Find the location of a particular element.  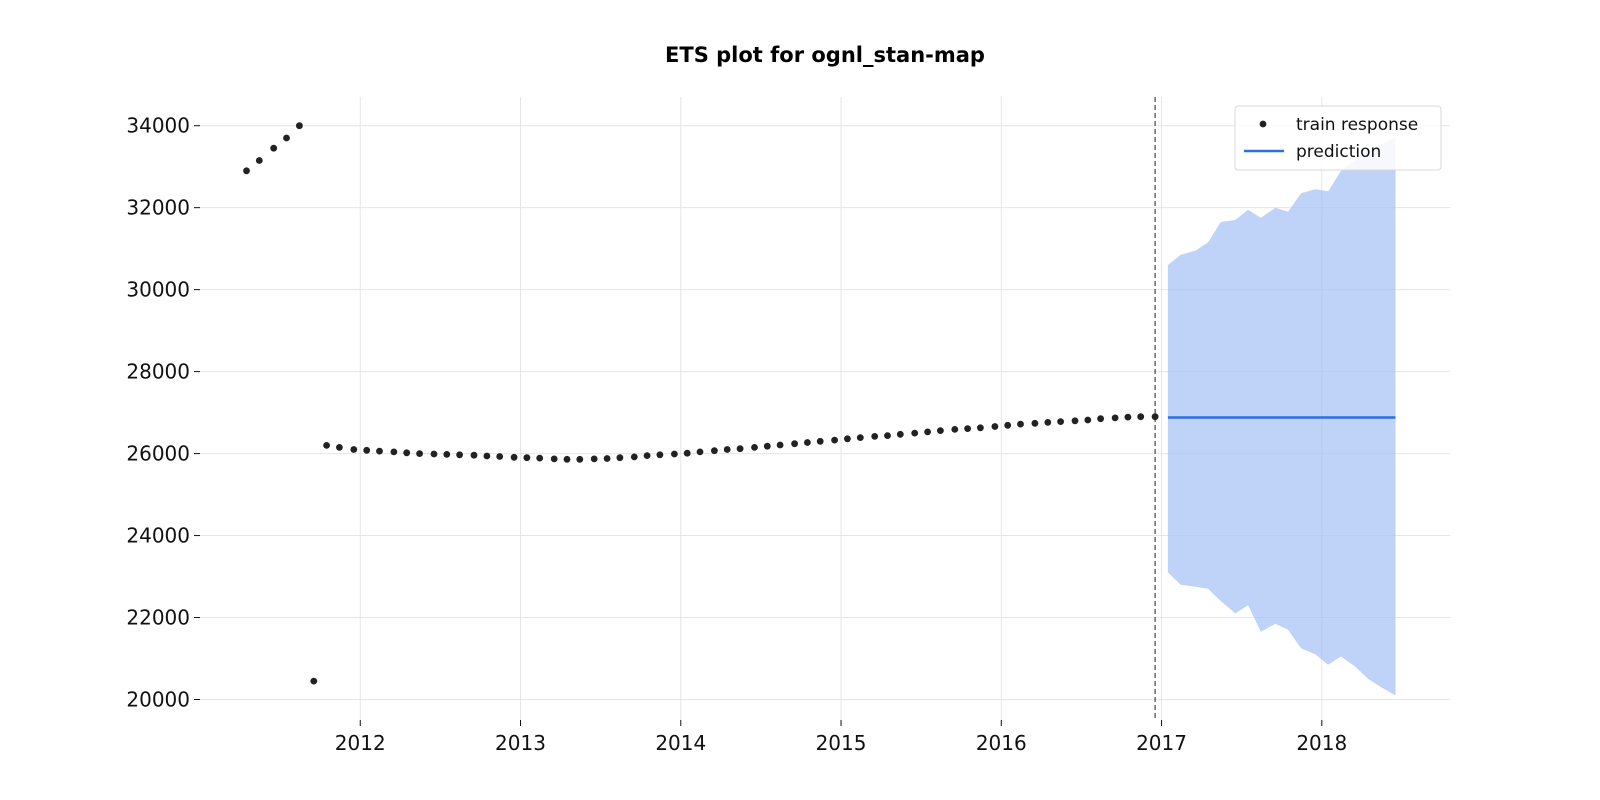

y-tick-label: 28000 is located at coordinates (158, 372).